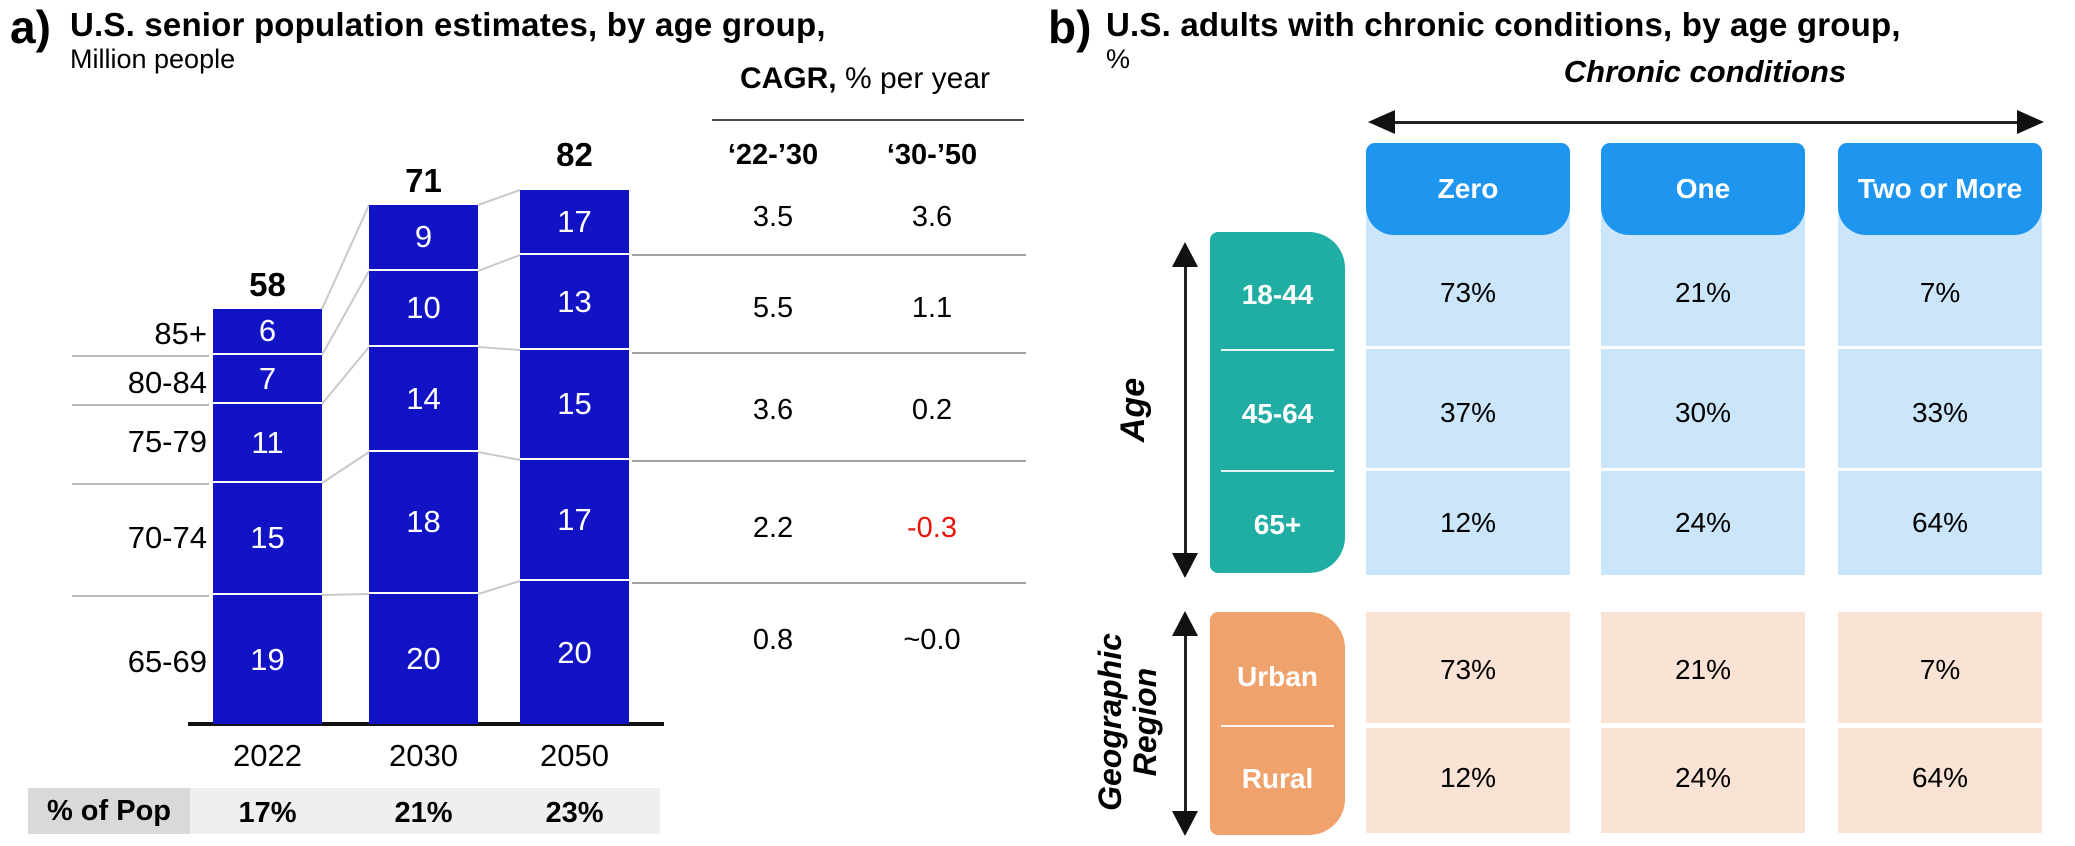  Describe the element at coordinates (1940, 522) in the screenshot. I see `age-cell-value: 64%` at that location.